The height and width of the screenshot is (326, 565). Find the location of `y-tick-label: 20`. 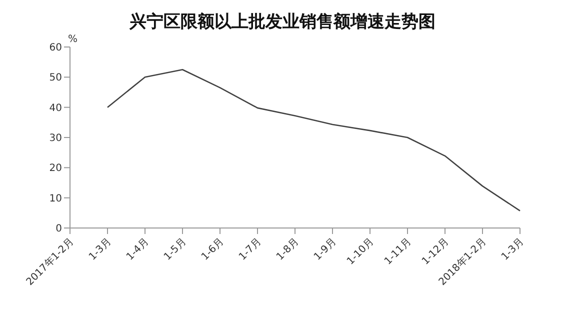

y-tick-label: 20 is located at coordinates (55, 168).